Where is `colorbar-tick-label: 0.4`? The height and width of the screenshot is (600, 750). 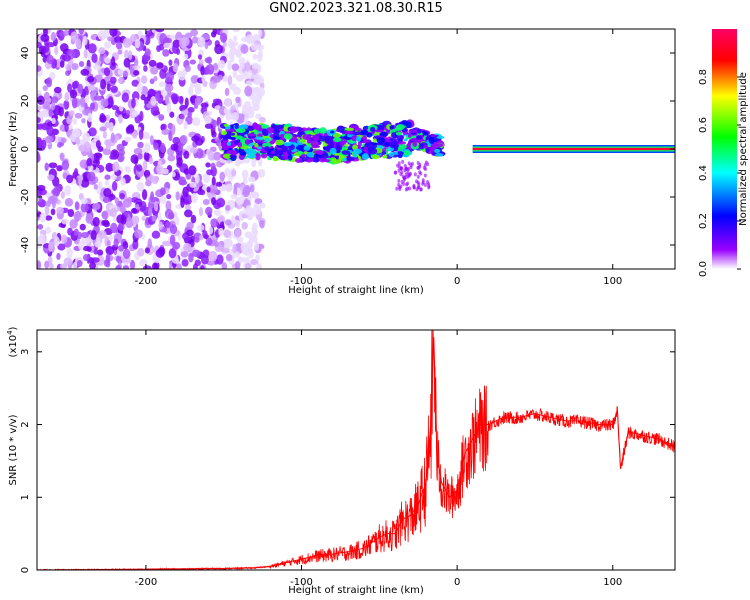
colorbar-tick-label: 0.4 is located at coordinates (703, 173).